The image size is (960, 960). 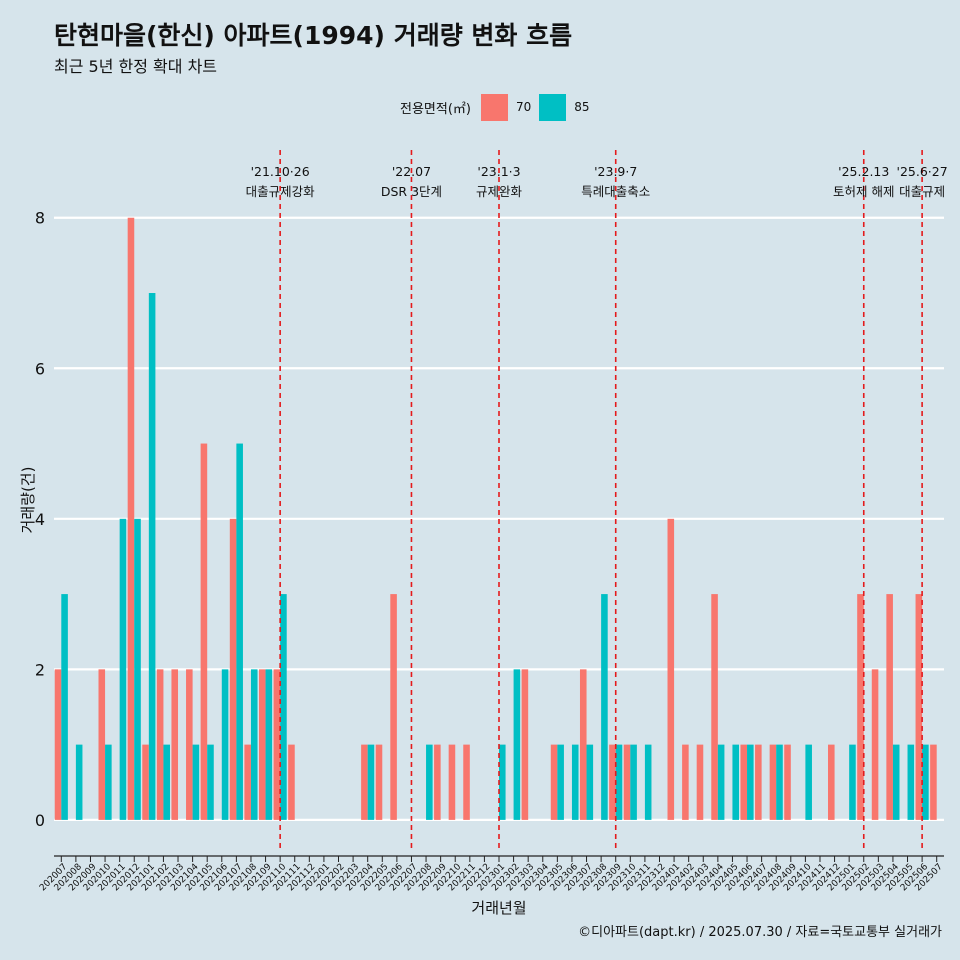 I want to click on y-tick-label-8: 8, so click(x=40, y=218).